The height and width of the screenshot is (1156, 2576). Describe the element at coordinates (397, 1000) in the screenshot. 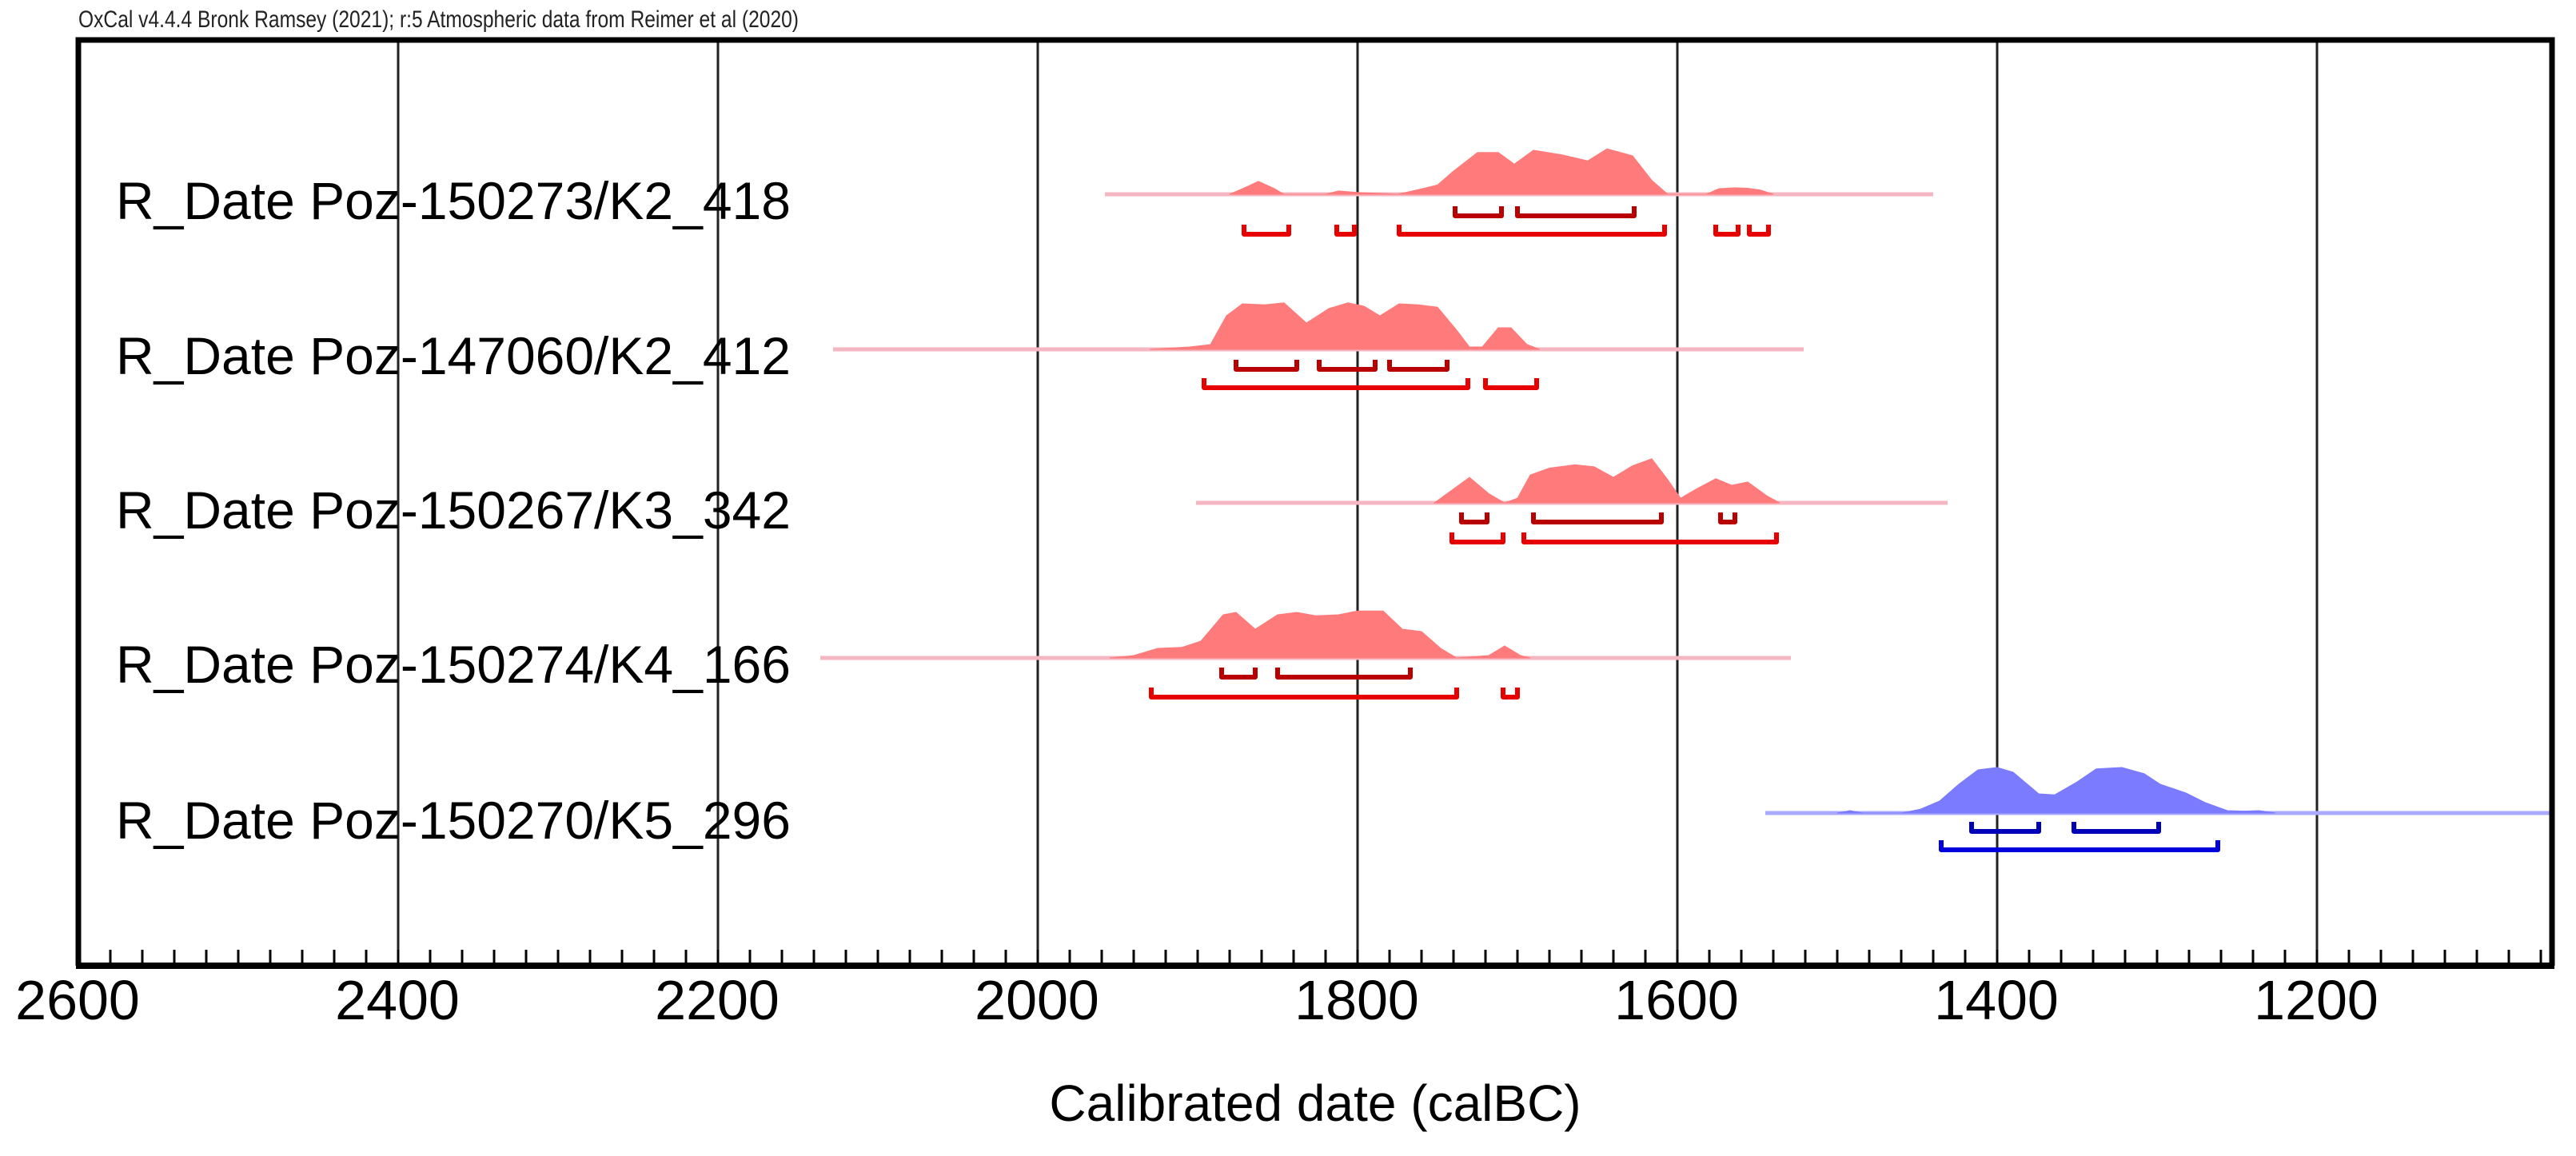

I see `tick-label-2400: 2400` at that location.